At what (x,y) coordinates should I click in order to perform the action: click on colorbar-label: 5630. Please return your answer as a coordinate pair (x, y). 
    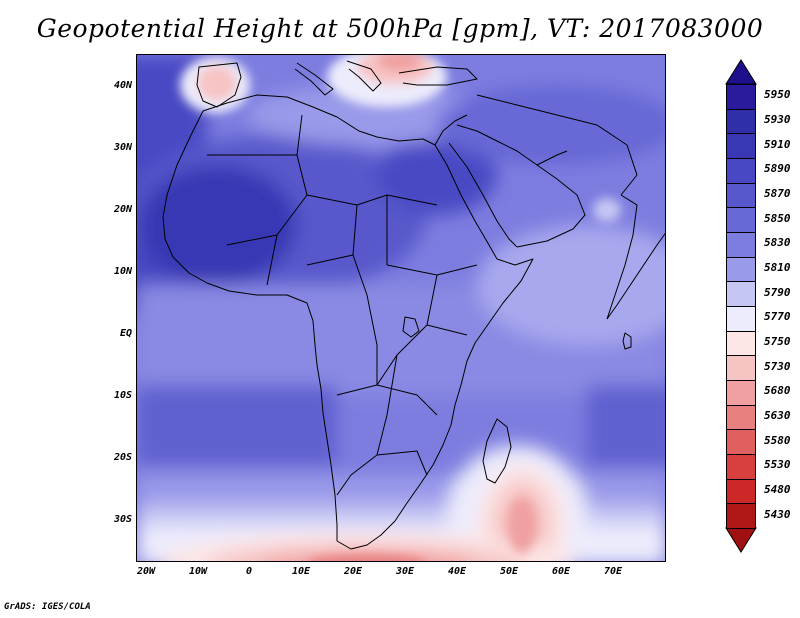
    Looking at the image, I should click on (777, 415).